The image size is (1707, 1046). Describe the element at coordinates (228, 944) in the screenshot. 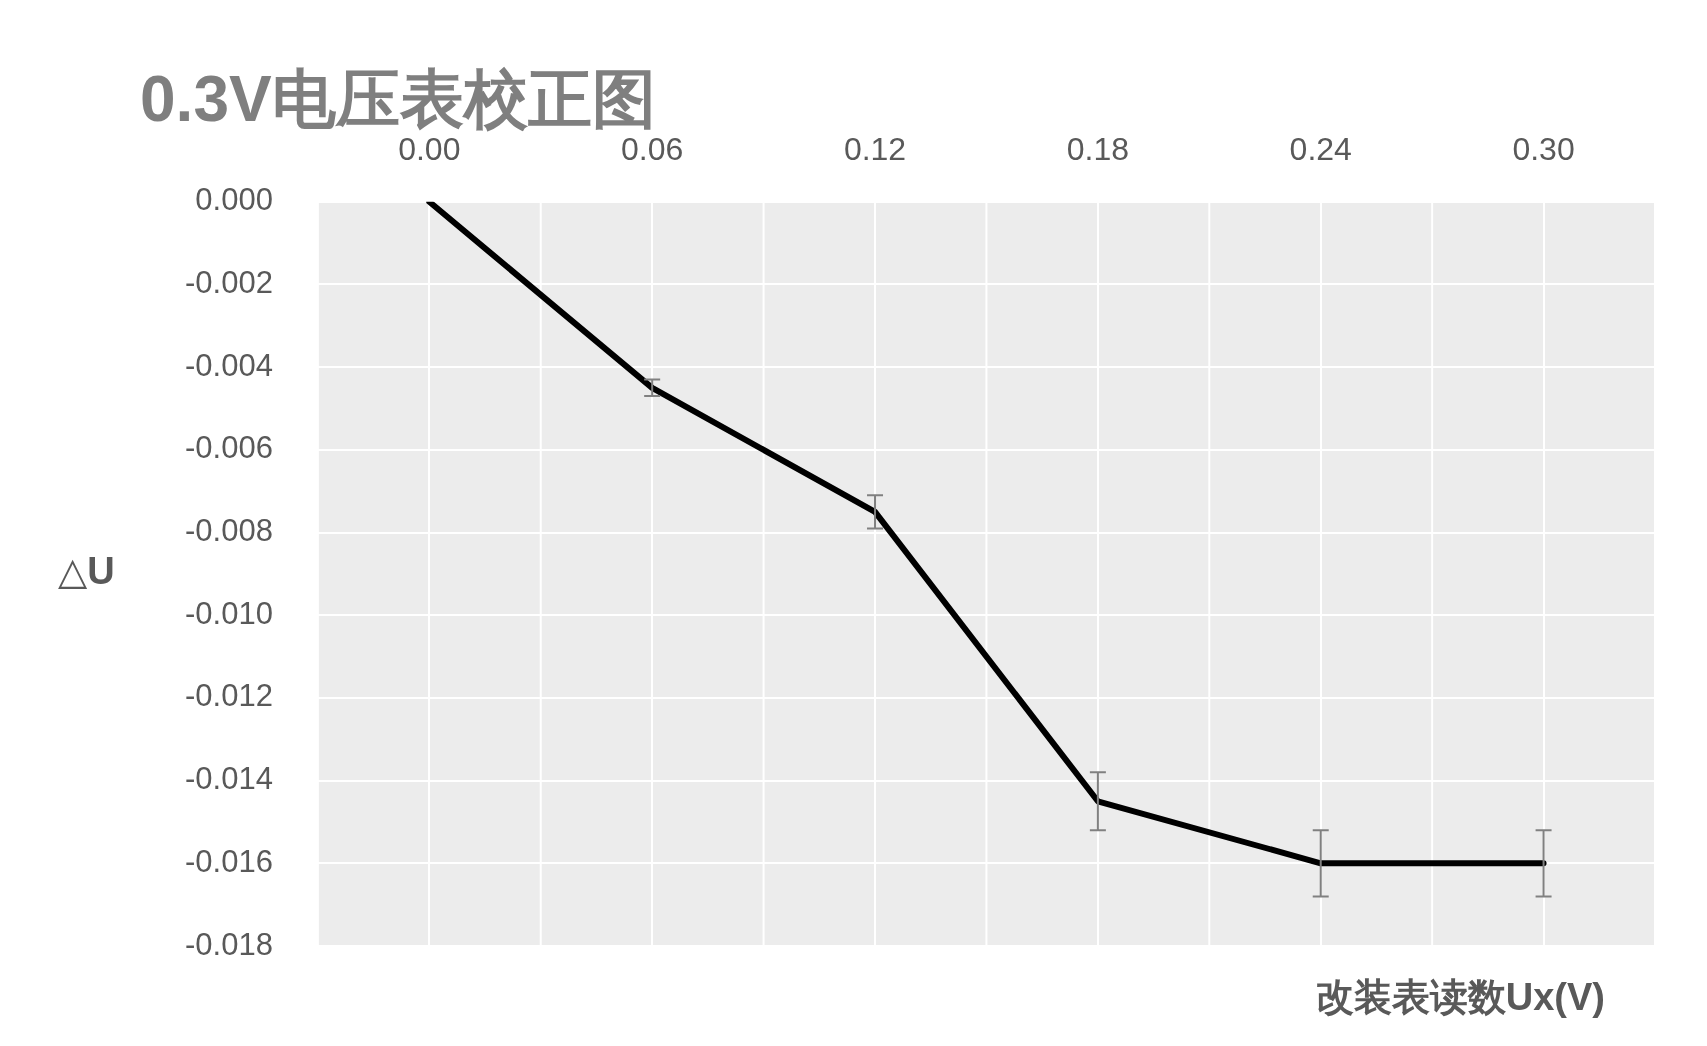

I see `y-tick-label: -0.018` at that location.